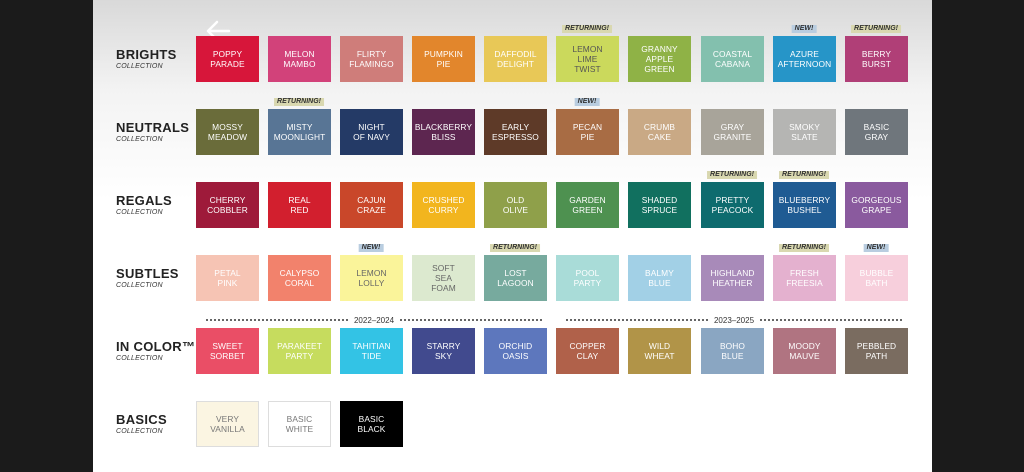  I want to click on color-swatch: PEBBLED PATH, so click(876, 351).